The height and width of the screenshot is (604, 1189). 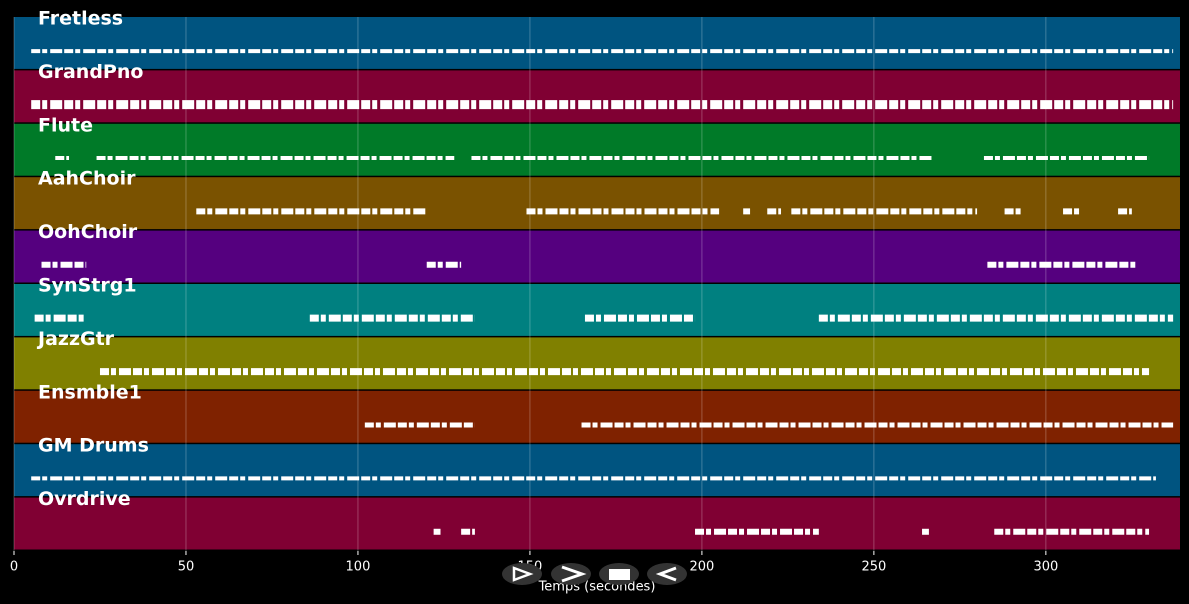 What do you see at coordinates (93, 446) in the screenshot?
I see `track-label: GM Drums` at bounding box center [93, 446].